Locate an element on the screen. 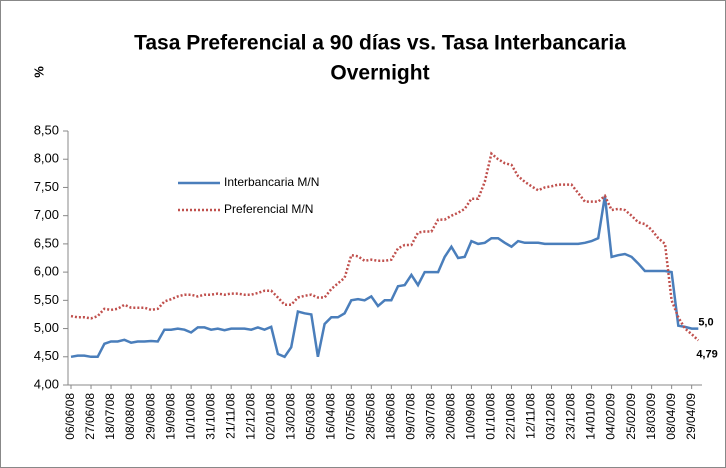 The height and width of the screenshot is (468, 726). x-tick-label: 09/07/08 is located at coordinates (411, 416).